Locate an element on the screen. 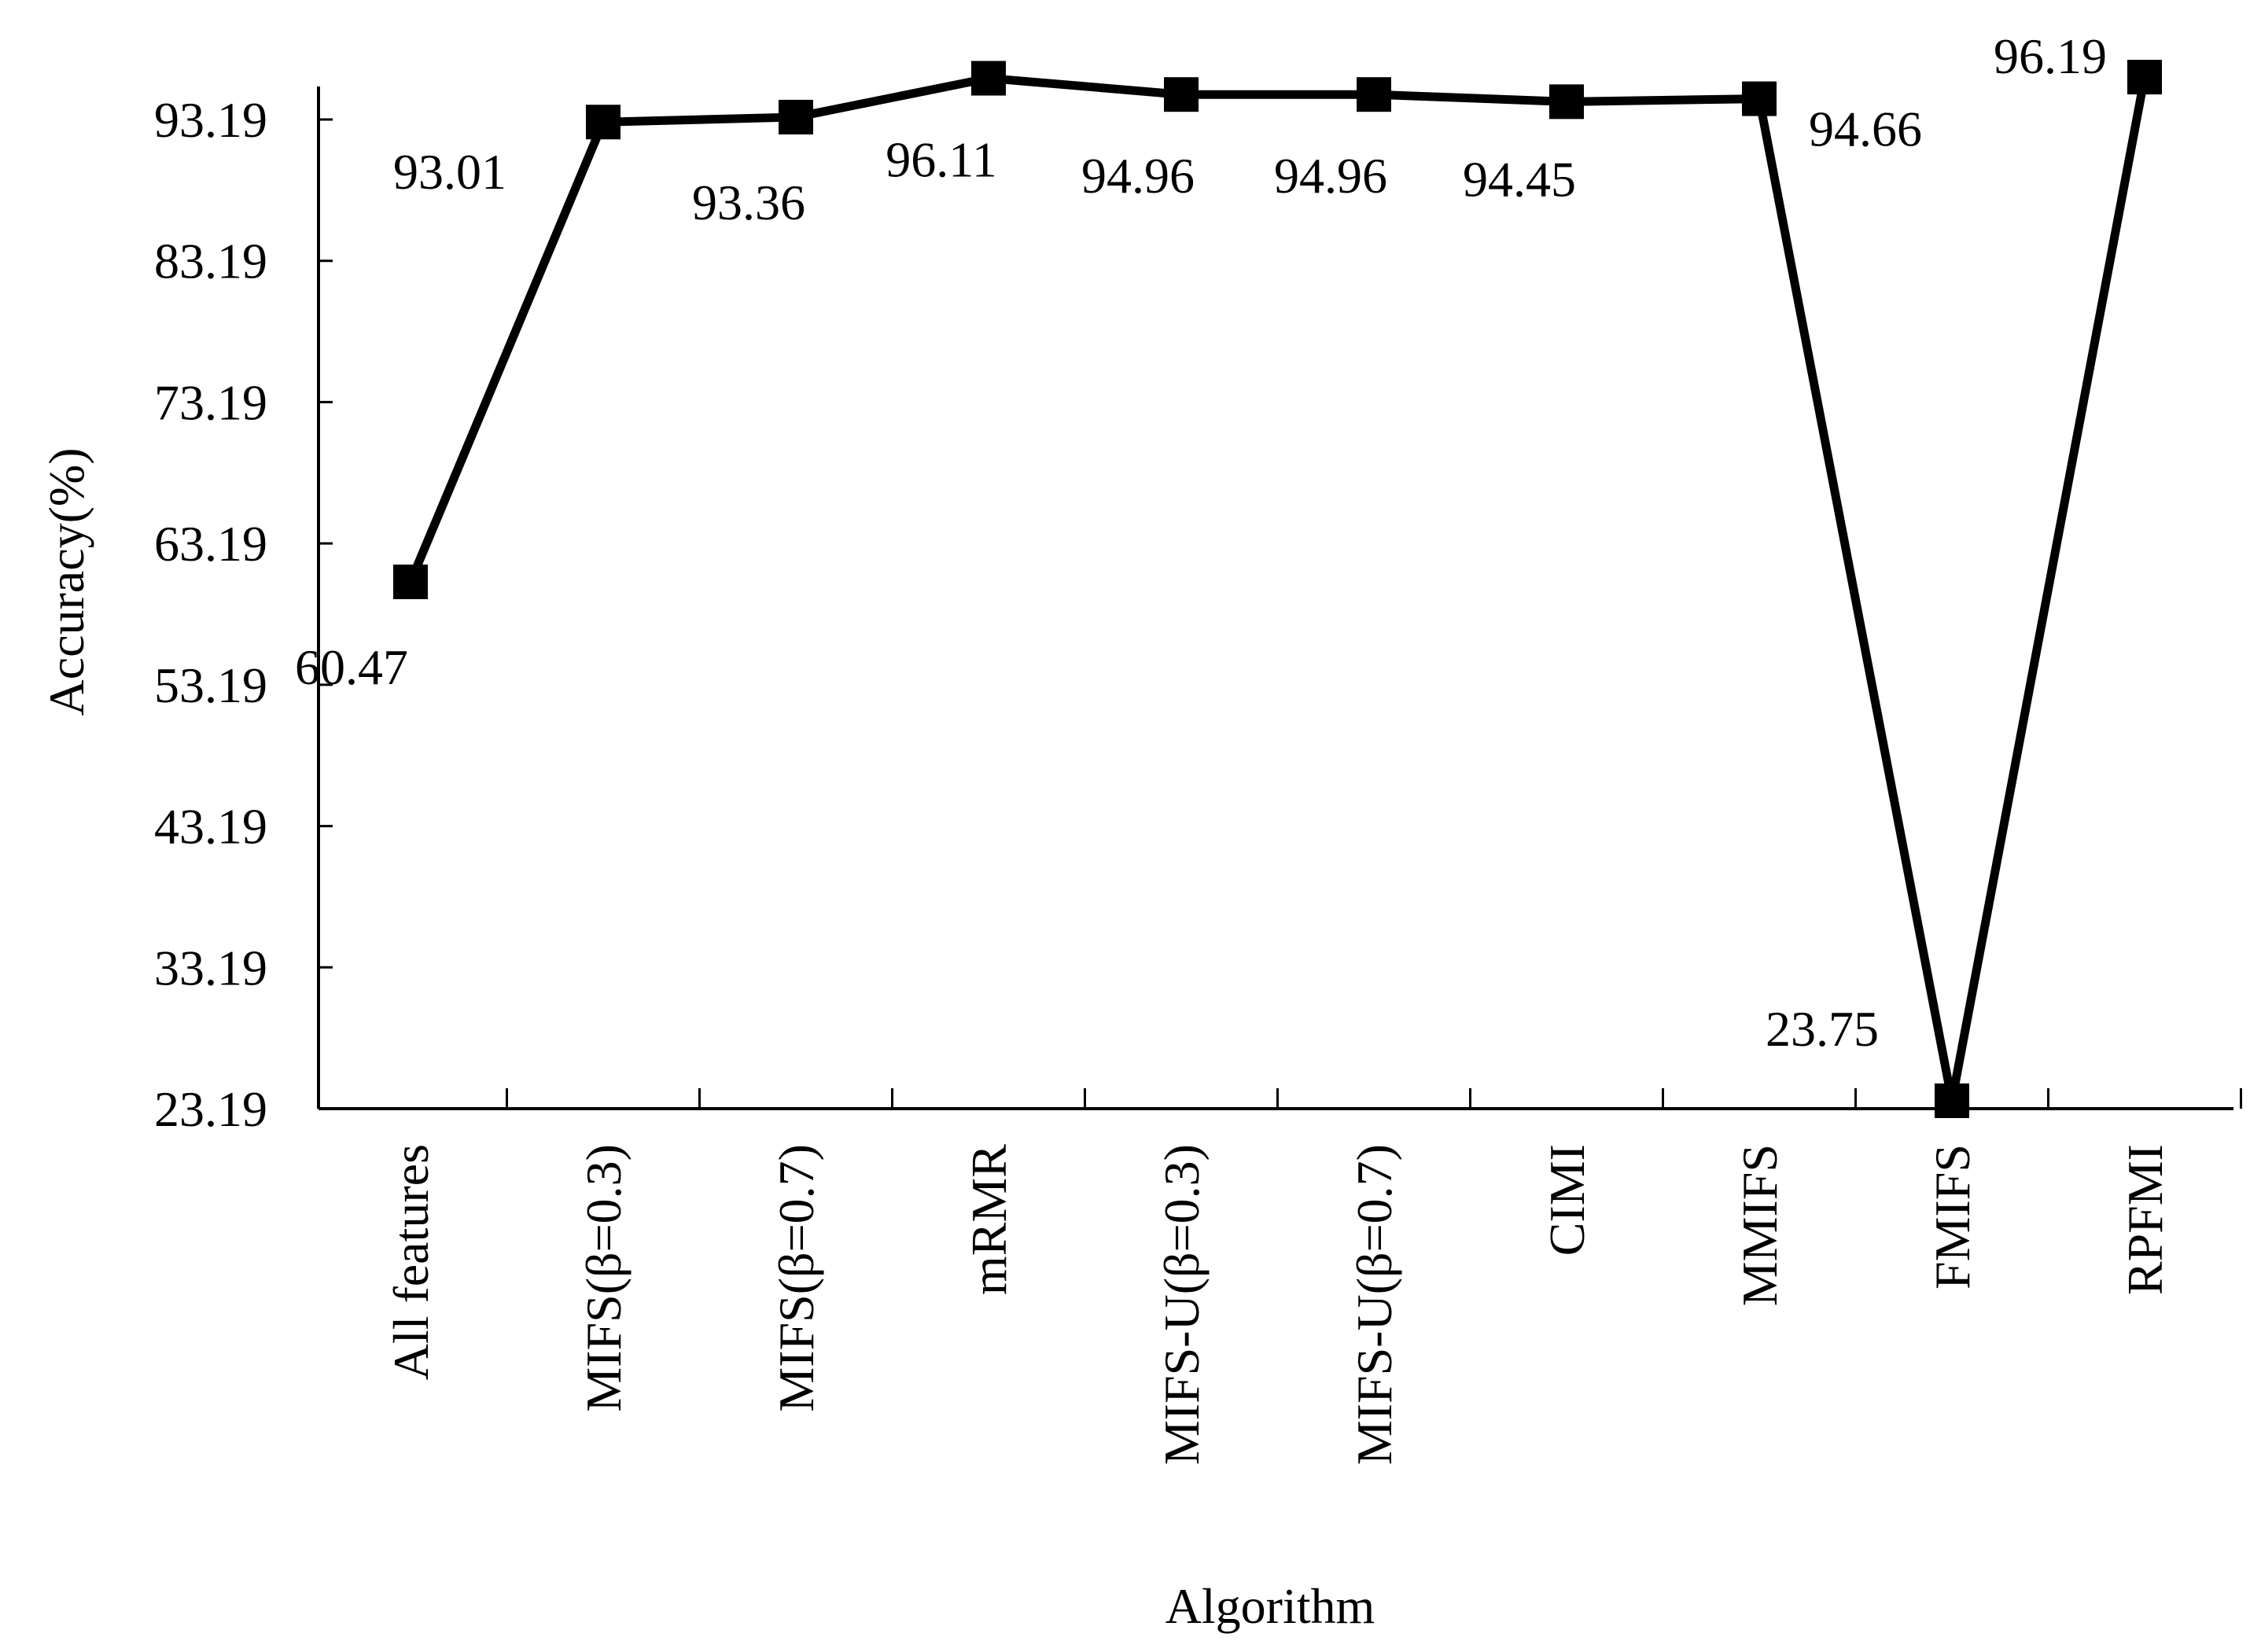  x-category-label: MIFS-U(β=0.3) is located at coordinates (1182, 1304).